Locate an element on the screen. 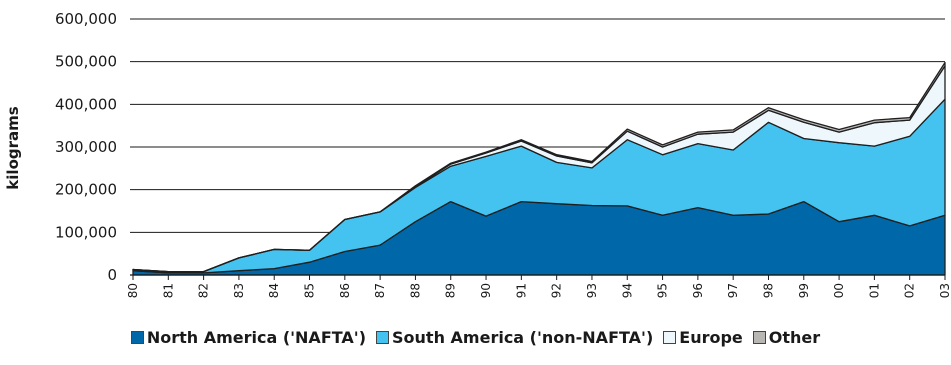 Image resolution: width=951 pixels, height=365 pixels. x-tick-label: 91 is located at coordinates (521, 290).